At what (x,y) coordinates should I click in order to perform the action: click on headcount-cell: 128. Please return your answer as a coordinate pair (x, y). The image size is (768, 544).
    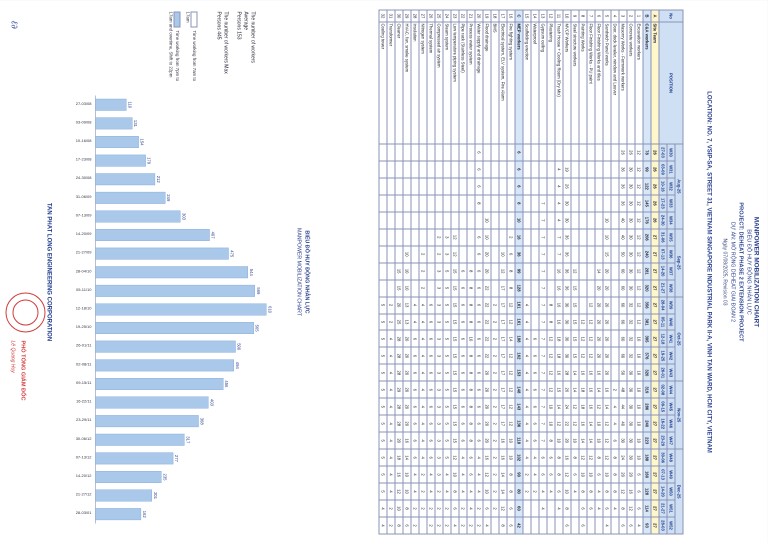
    Looking at the image, I should click on (519, 288).